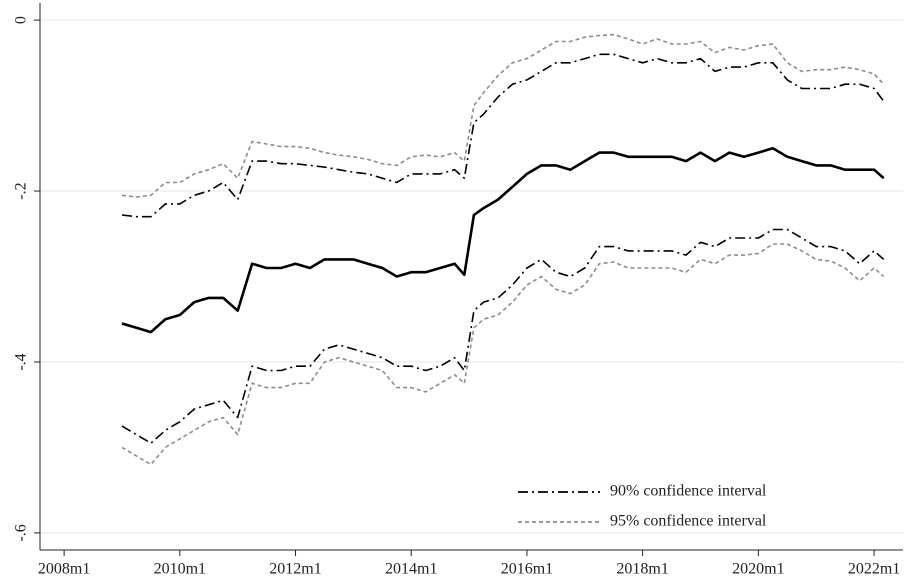 The image size is (913, 581). I want to click on x-tick-label: 2016m1, so click(527, 569).